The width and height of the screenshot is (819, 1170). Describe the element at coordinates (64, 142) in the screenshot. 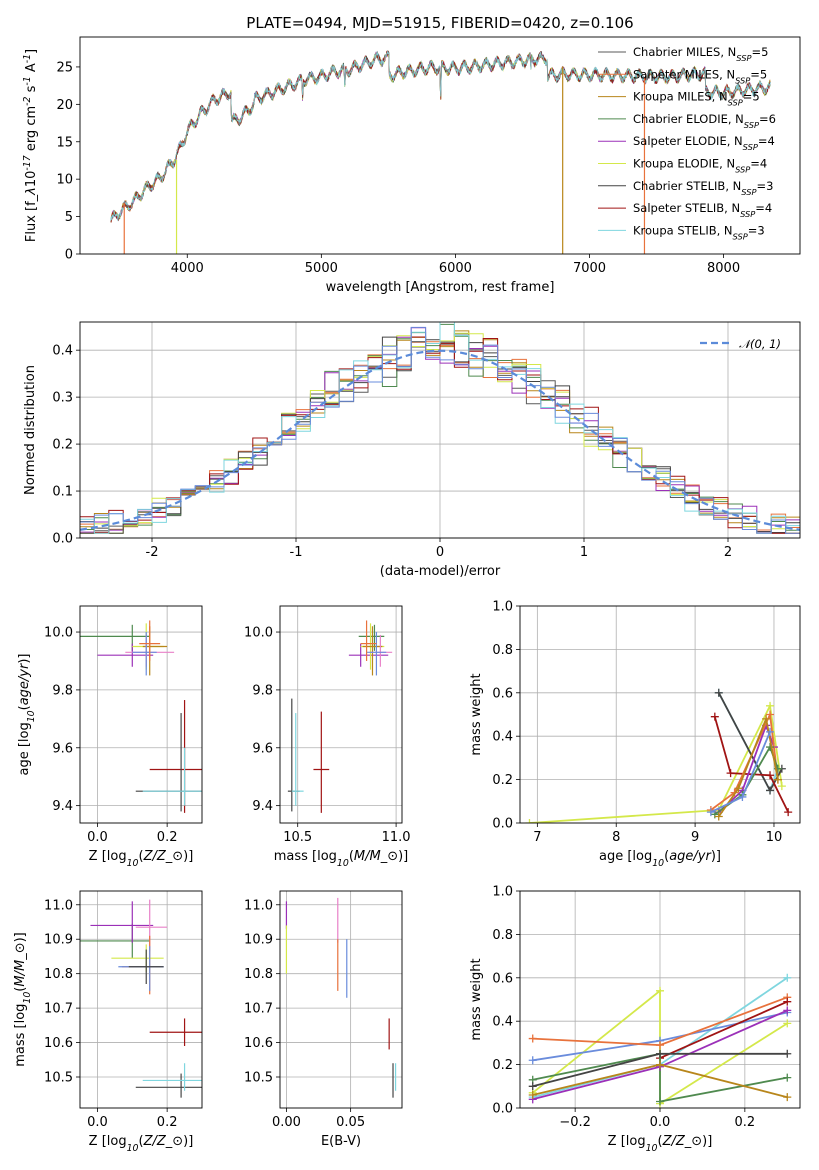

I see `y-tick-label: 15` at that location.